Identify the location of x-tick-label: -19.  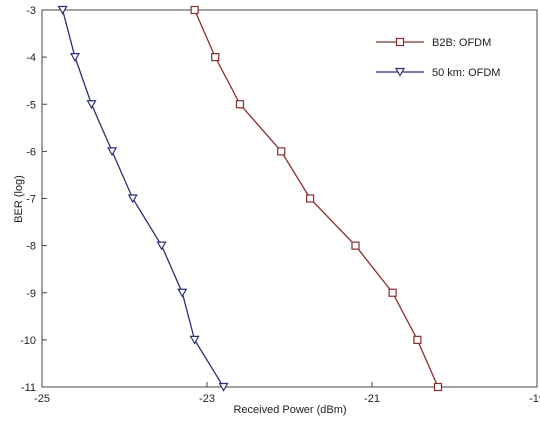
(534, 399).